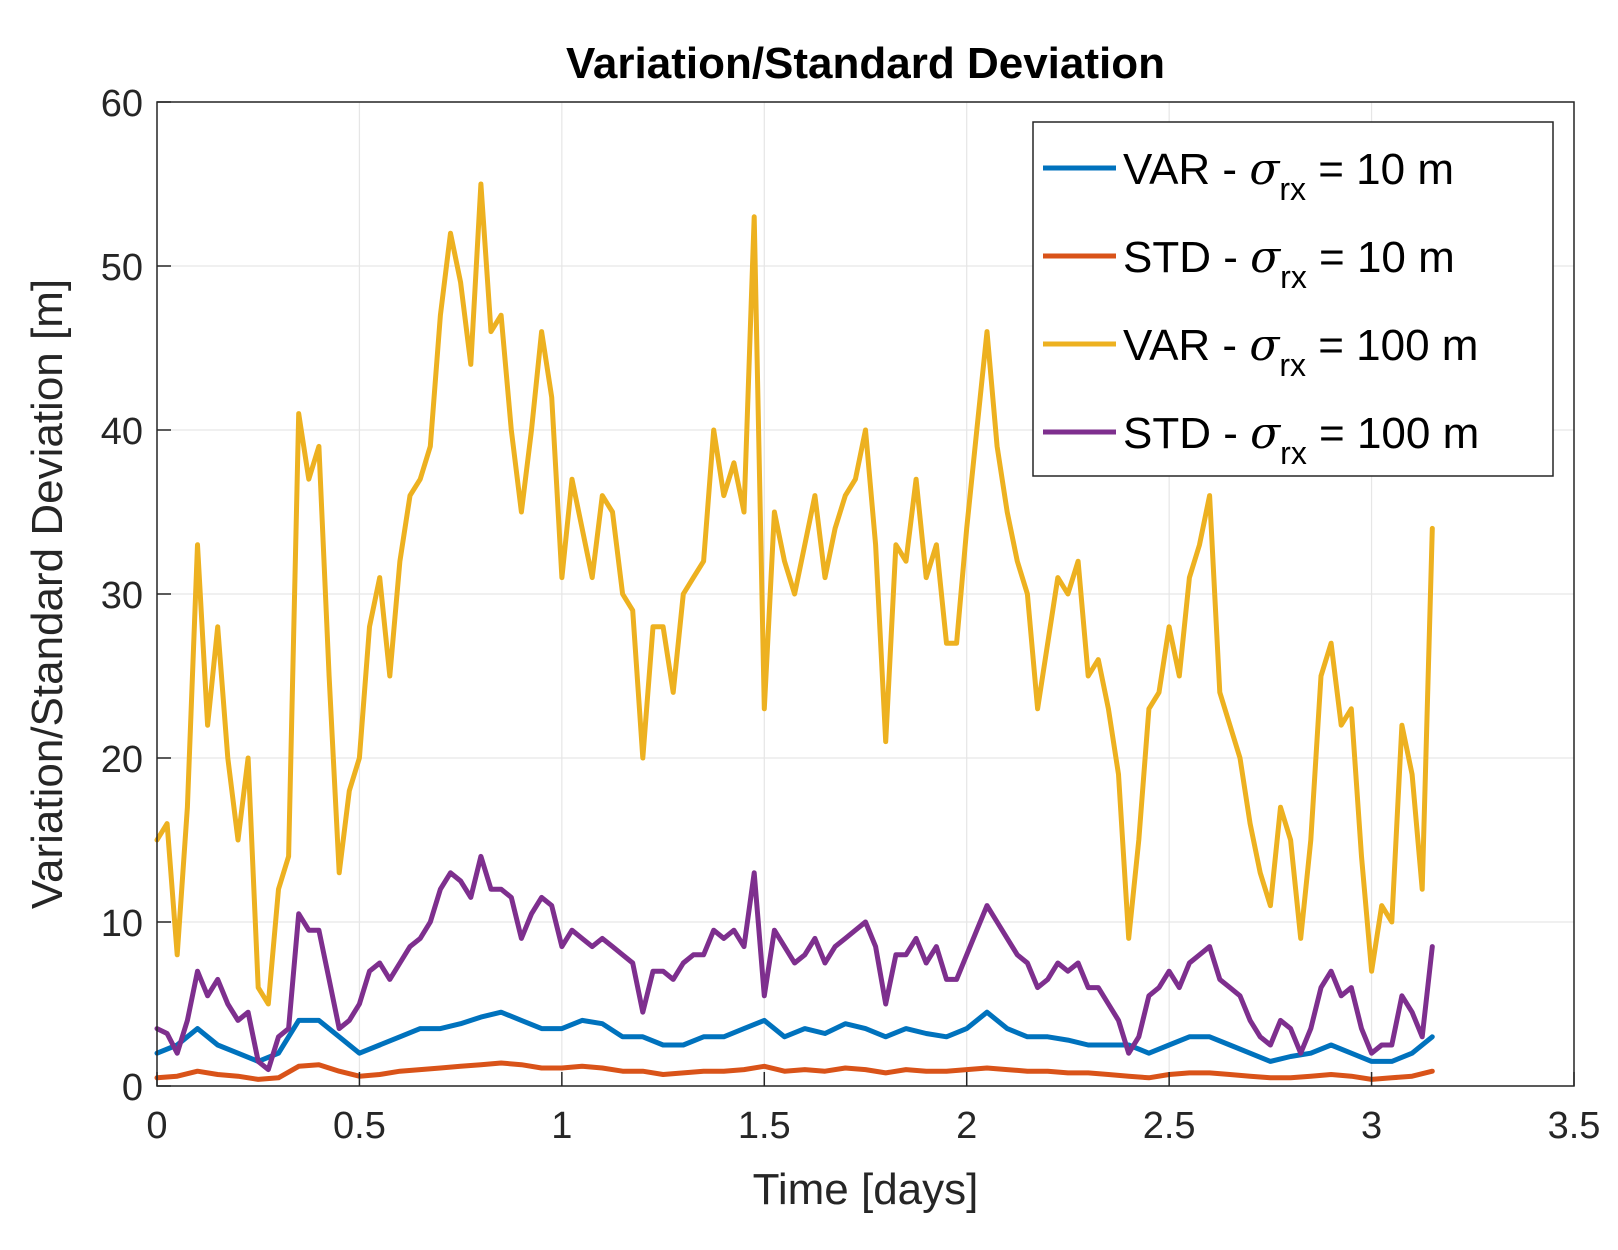  I want to click on x-tick-label: 3, so click(1371, 1126).